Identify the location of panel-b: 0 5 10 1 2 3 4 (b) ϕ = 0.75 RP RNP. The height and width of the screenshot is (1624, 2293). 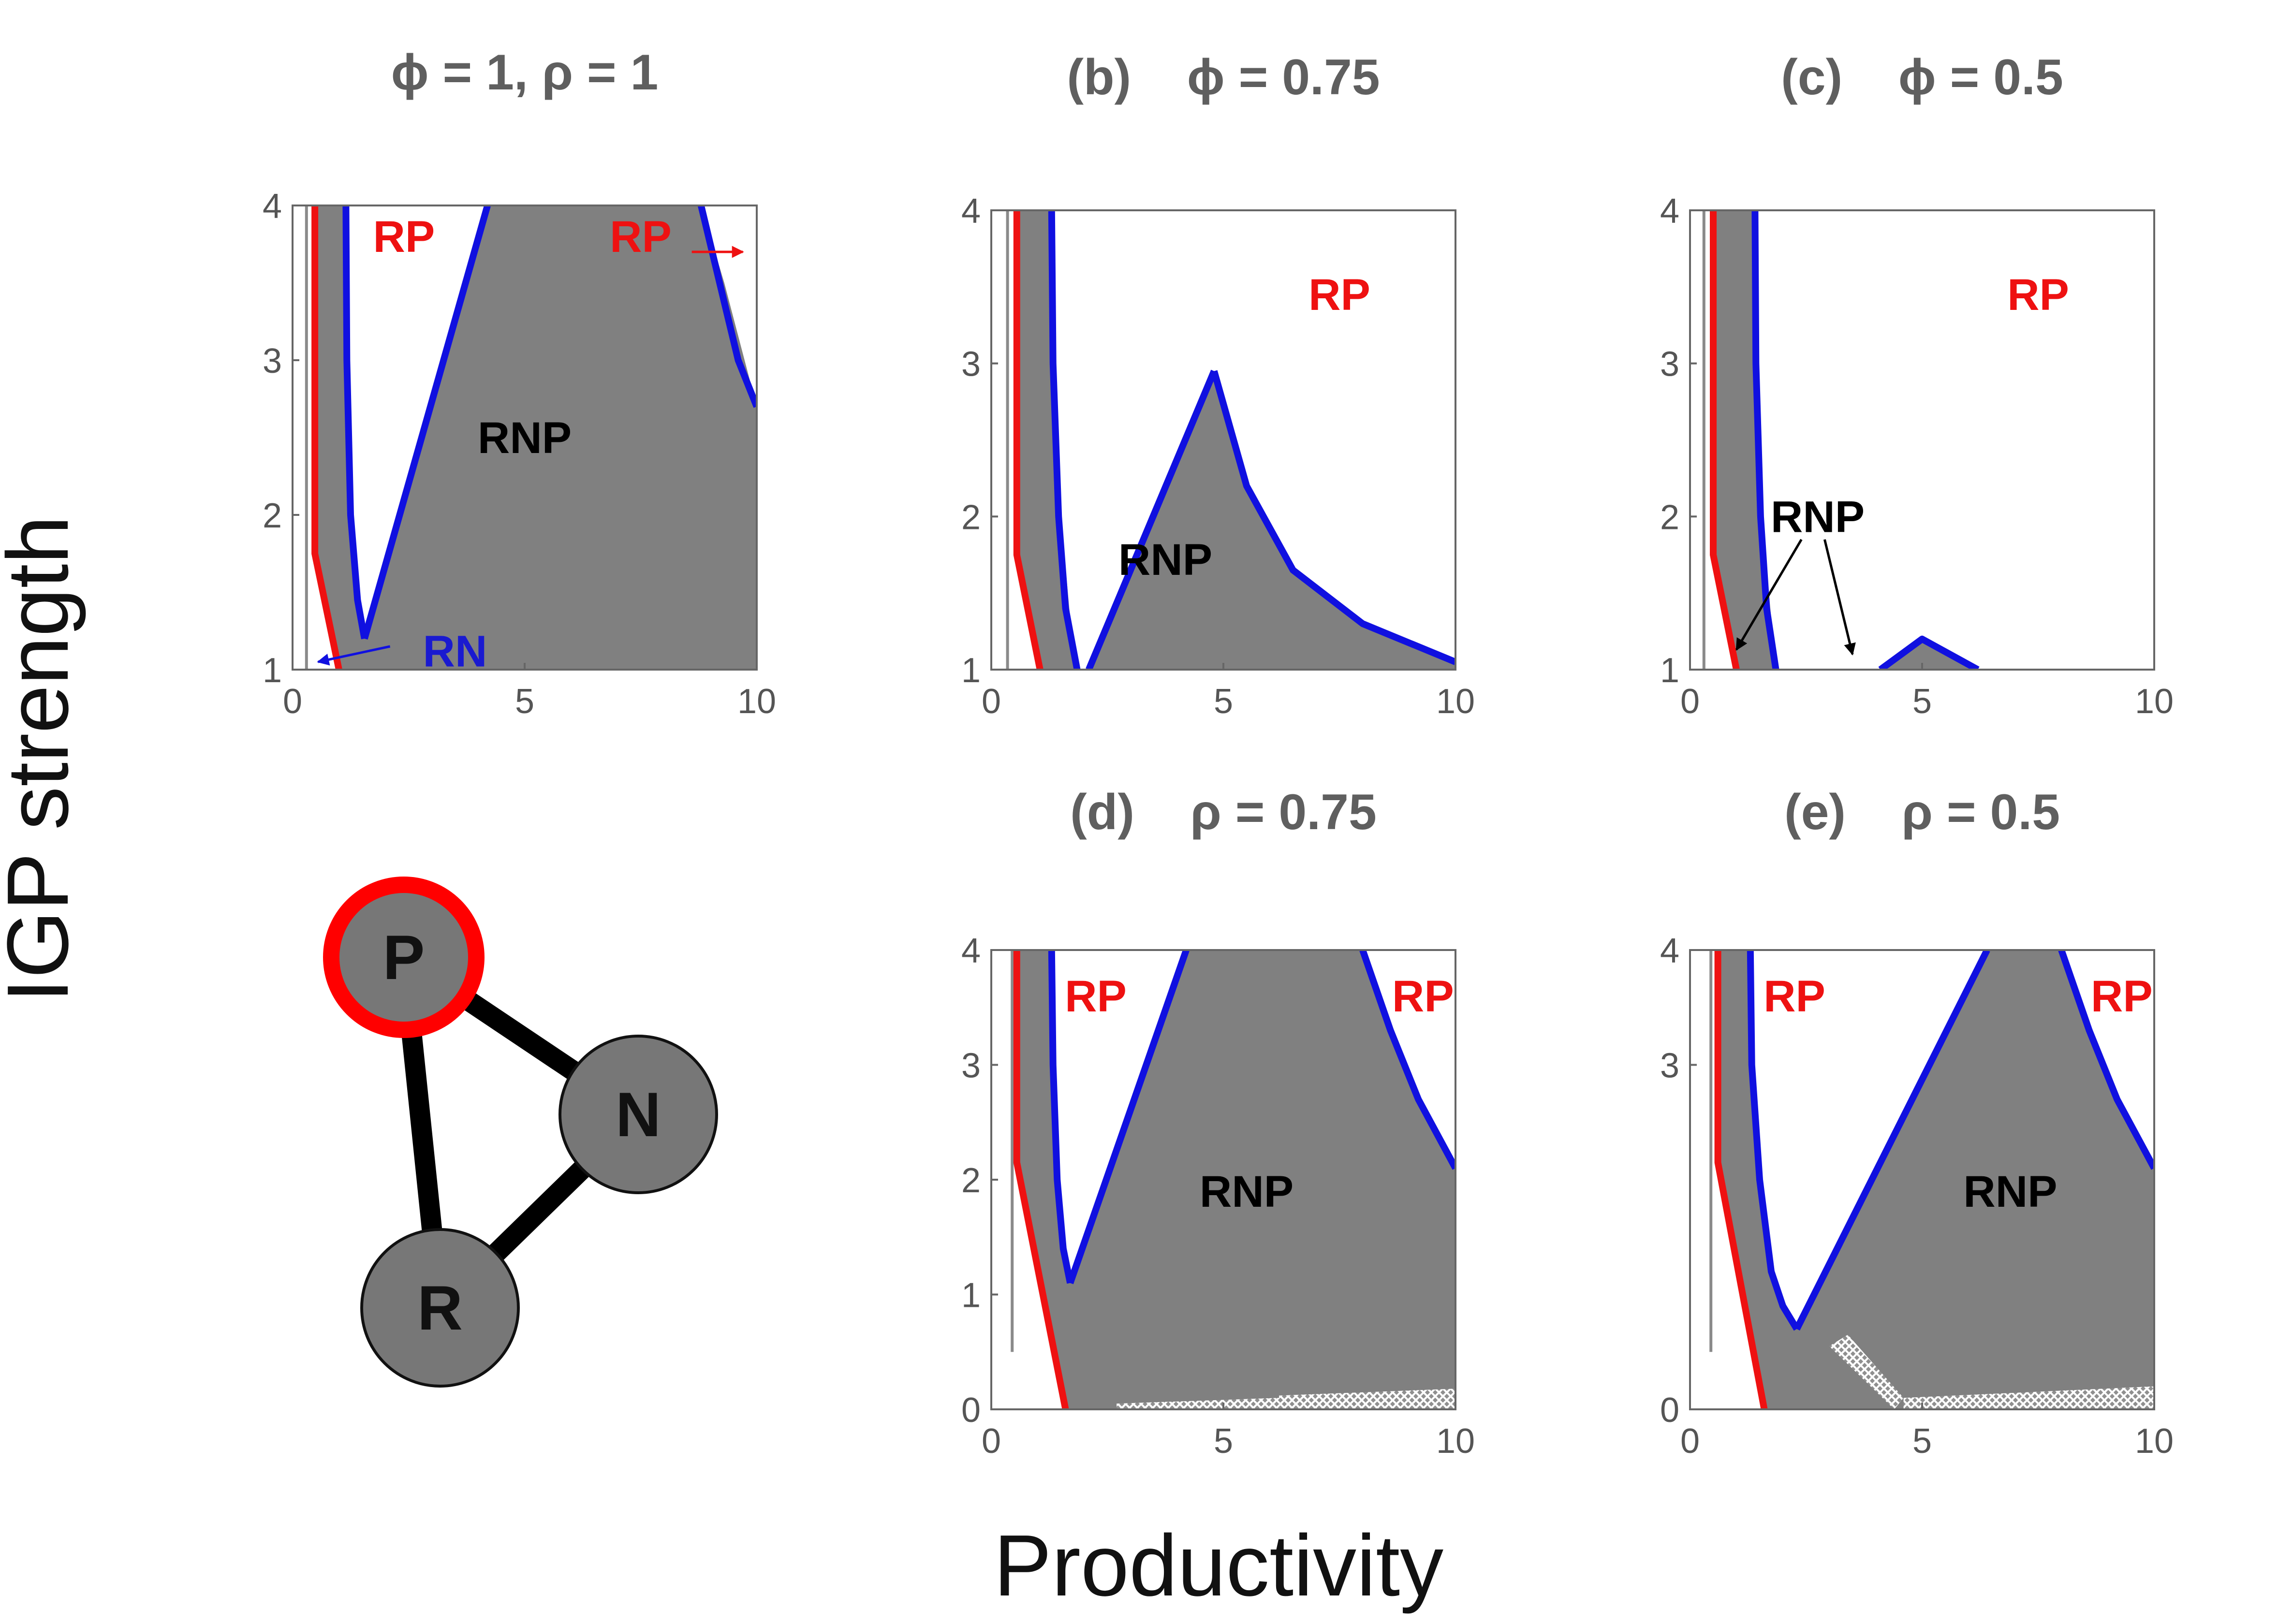
(1218, 385).